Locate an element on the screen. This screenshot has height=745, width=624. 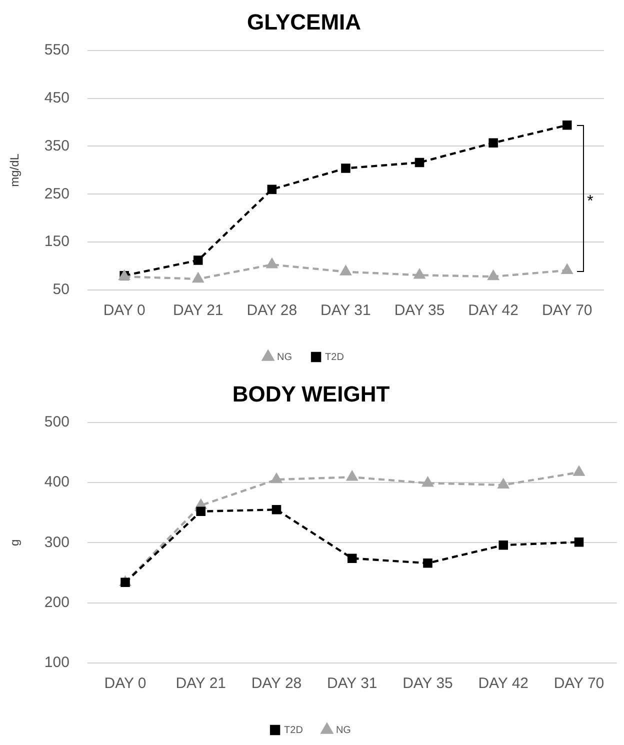
y-tick-label: 250 is located at coordinates (57, 193).